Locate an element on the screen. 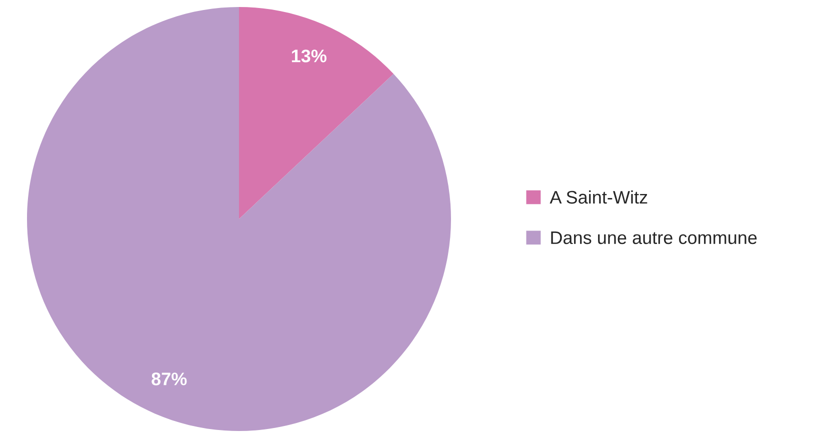 The image size is (814, 438). legend-label: Dans une autre commune is located at coordinates (654, 237).